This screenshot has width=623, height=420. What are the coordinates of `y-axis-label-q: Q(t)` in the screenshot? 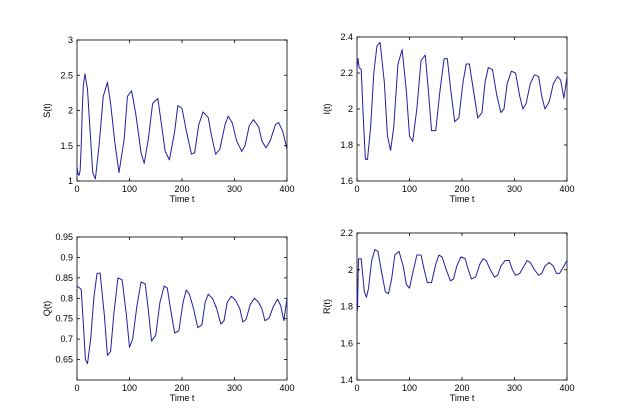 It's located at (47, 309).